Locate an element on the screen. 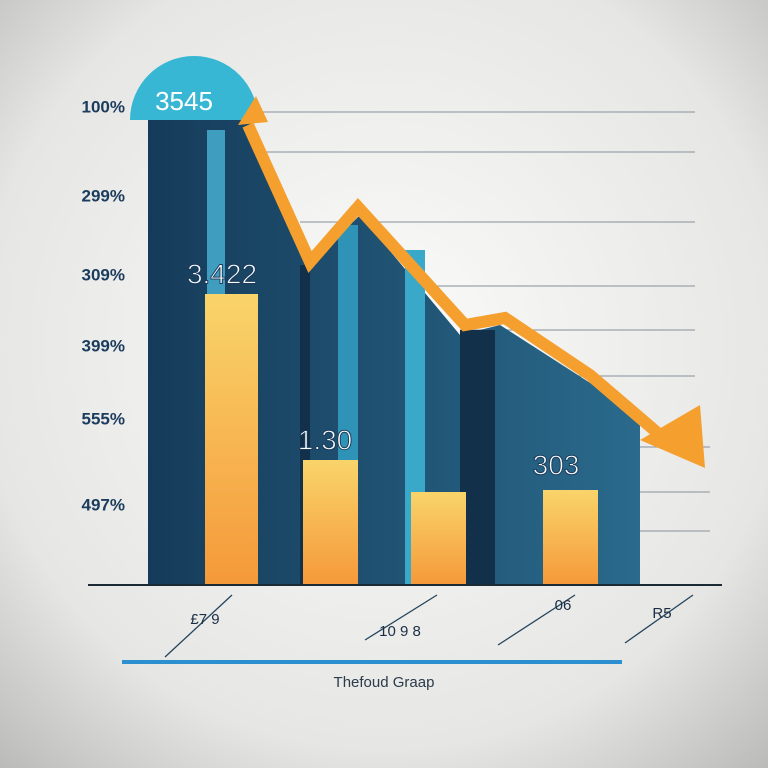 This screenshot has width=768, height=773. value-label: 1.30 is located at coordinates (325, 439).